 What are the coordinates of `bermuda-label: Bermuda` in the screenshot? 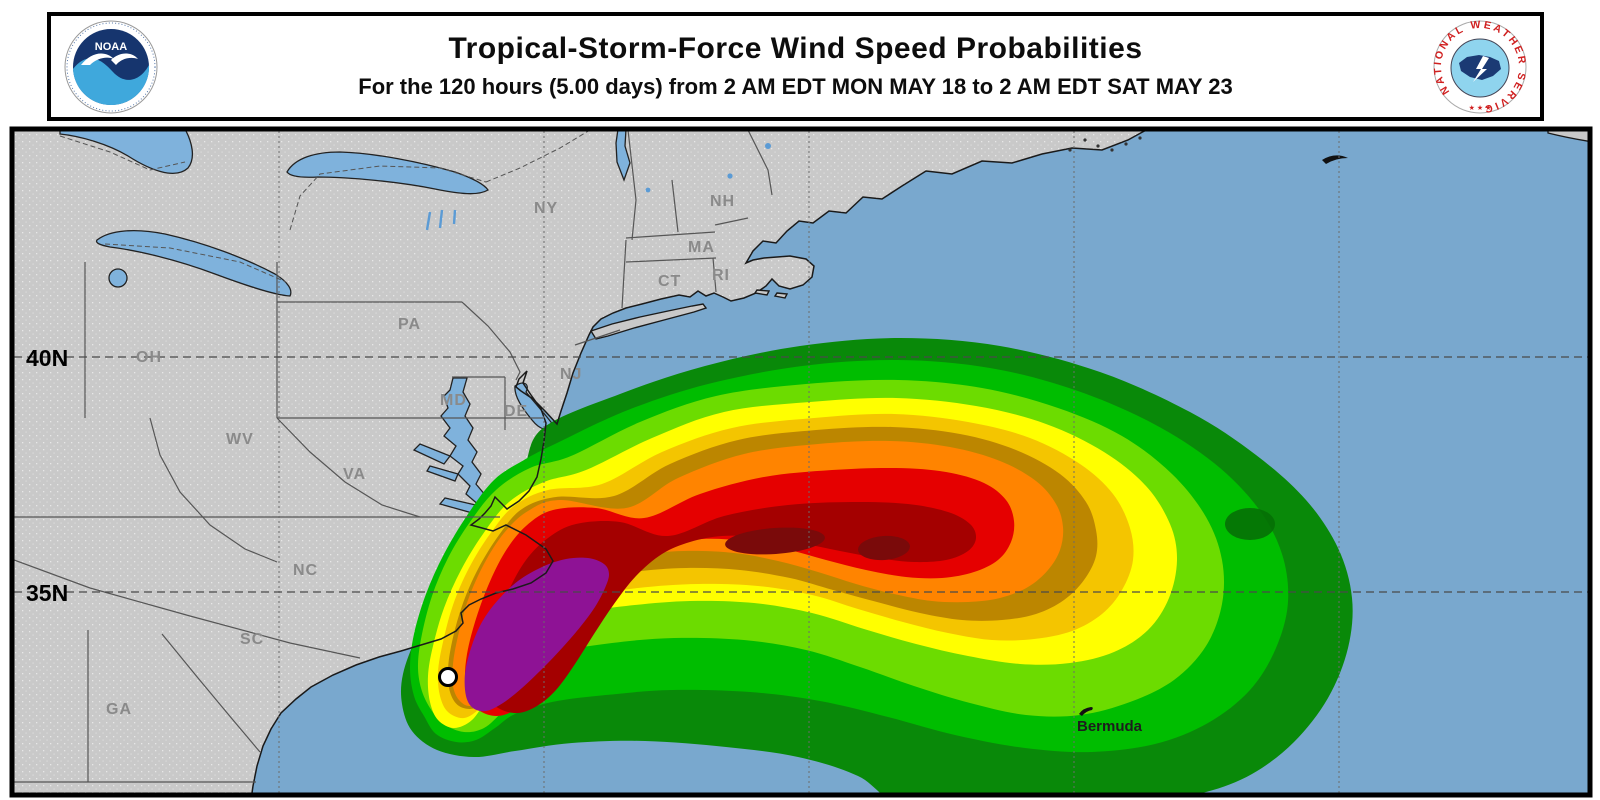 It's located at (1110, 726).